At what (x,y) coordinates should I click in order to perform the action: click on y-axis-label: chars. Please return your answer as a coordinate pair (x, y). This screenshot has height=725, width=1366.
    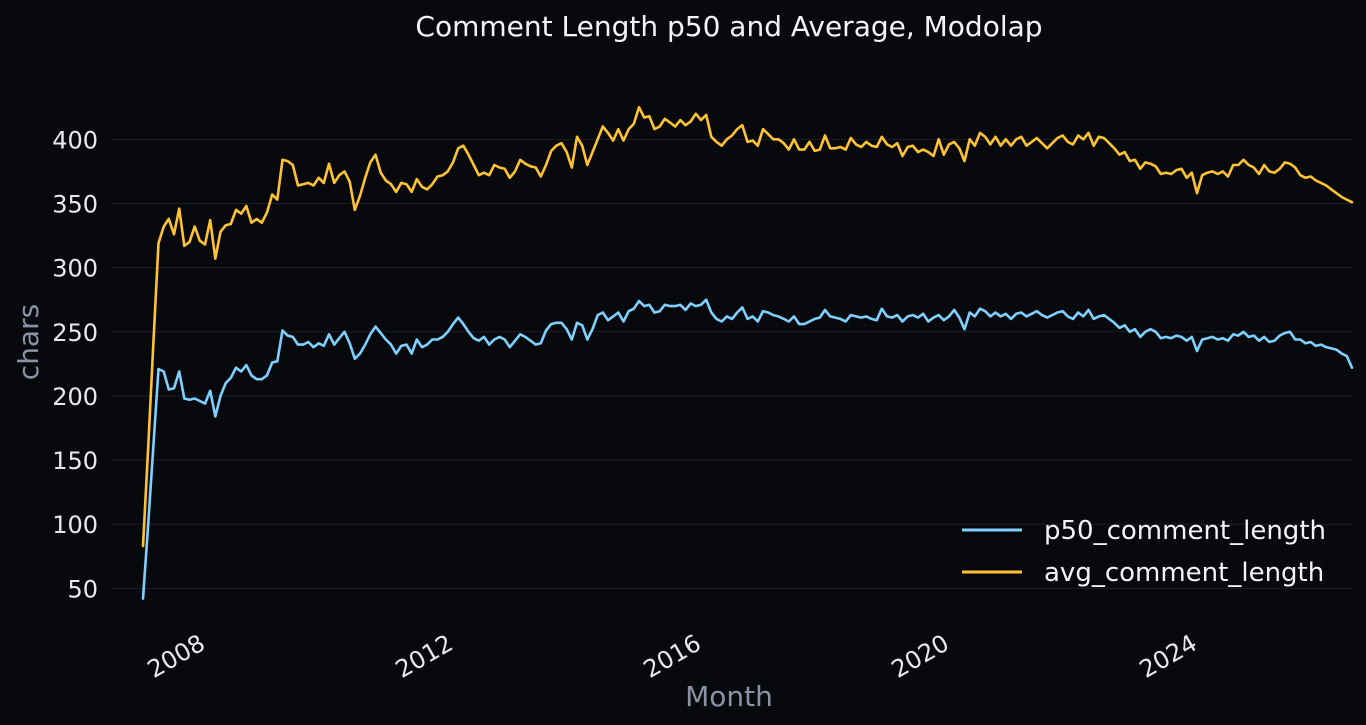
    Looking at the image, I should click on (28, 342).